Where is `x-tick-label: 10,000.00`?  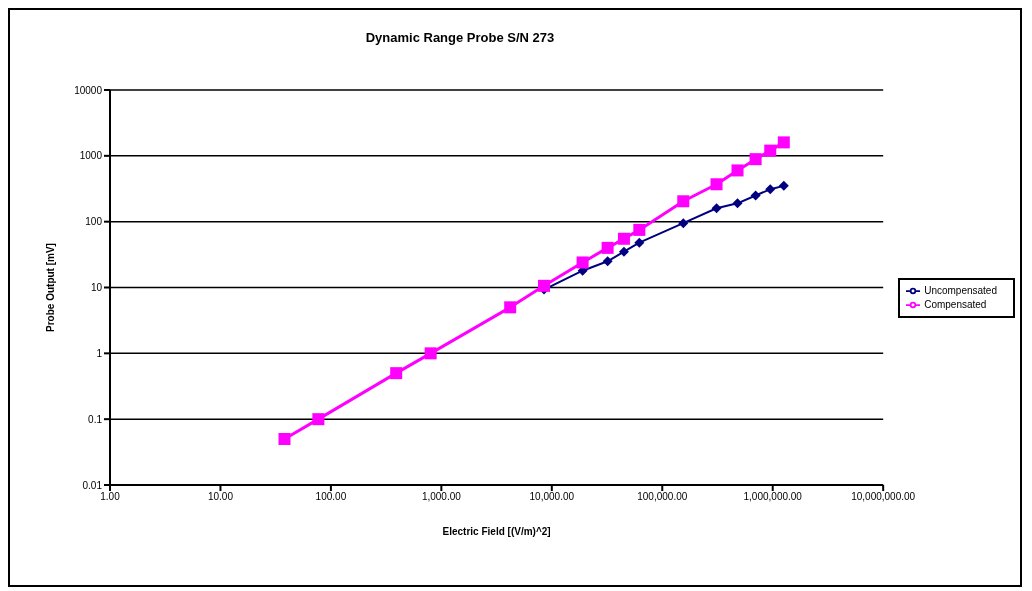 x-tick-label: 10,000.00 is located at coordinates (552, 497).